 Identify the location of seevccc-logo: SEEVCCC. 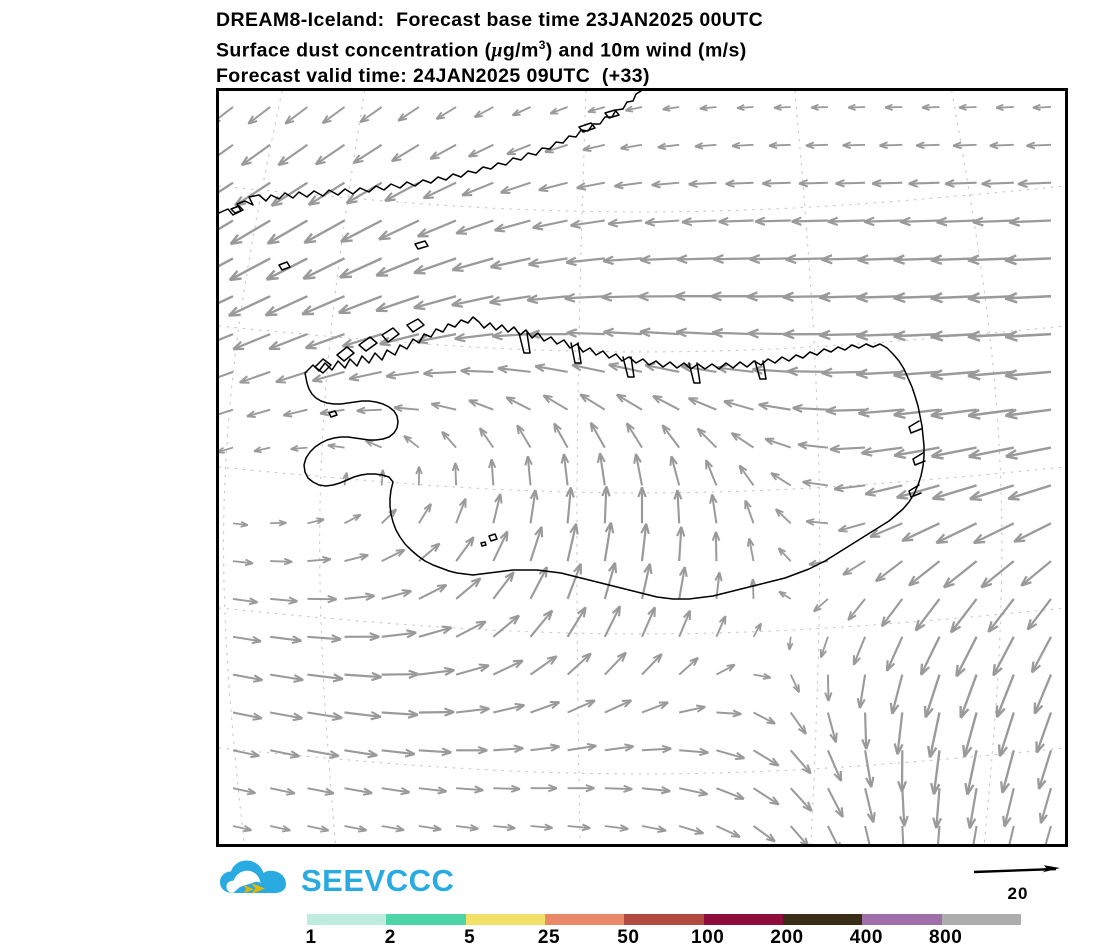
(337, 880).